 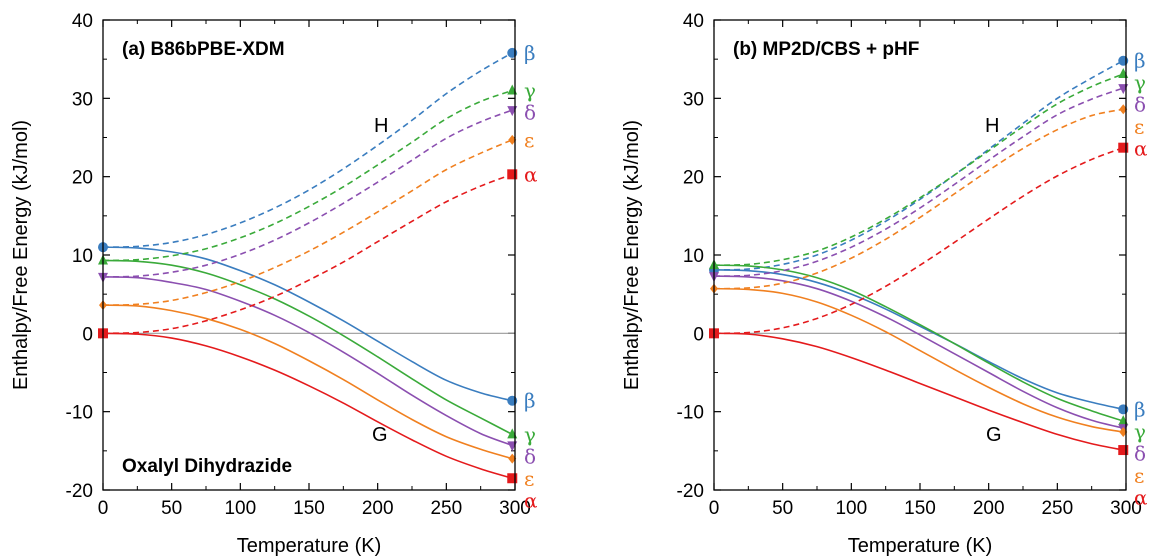 What do you see at coordinates (207, 466) in the screenshot?
I see `panel-a-compound-label: Oxalyl Dihydrazide` at bounding box center [207, 466].